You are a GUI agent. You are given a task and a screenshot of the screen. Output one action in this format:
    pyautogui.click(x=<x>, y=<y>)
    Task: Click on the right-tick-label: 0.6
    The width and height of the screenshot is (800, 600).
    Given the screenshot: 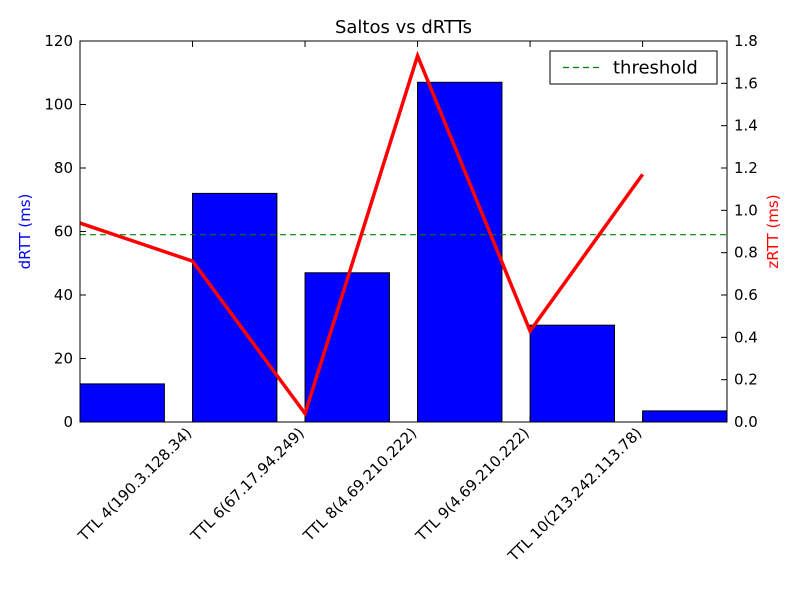 What is the action you would take?
    pyautogui.click(x=746, y=295)
    